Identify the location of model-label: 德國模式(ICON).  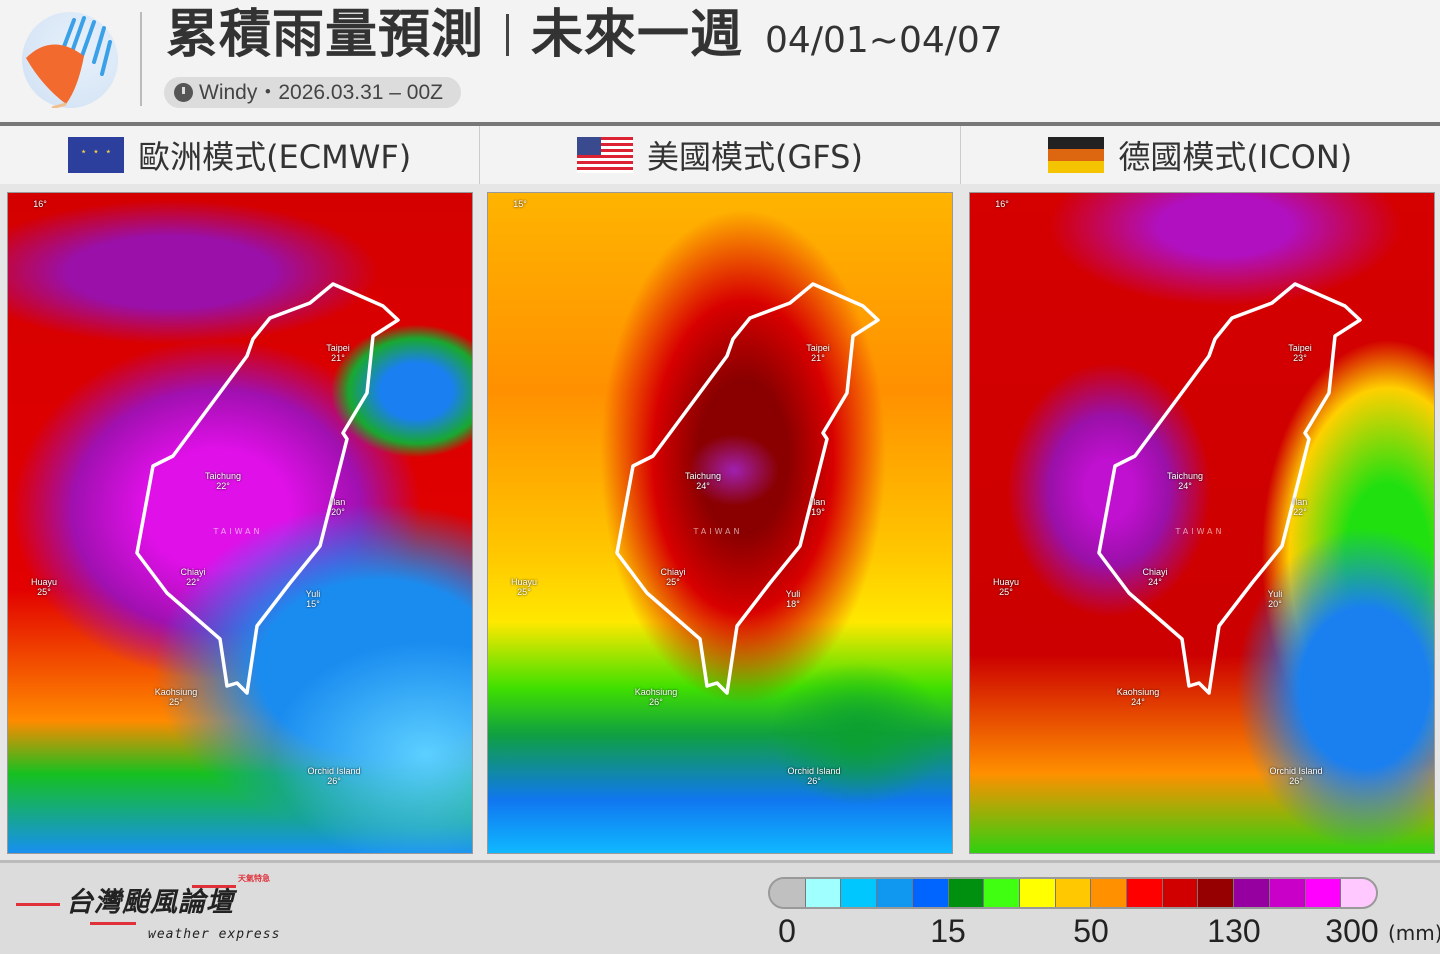
(1235, 157).